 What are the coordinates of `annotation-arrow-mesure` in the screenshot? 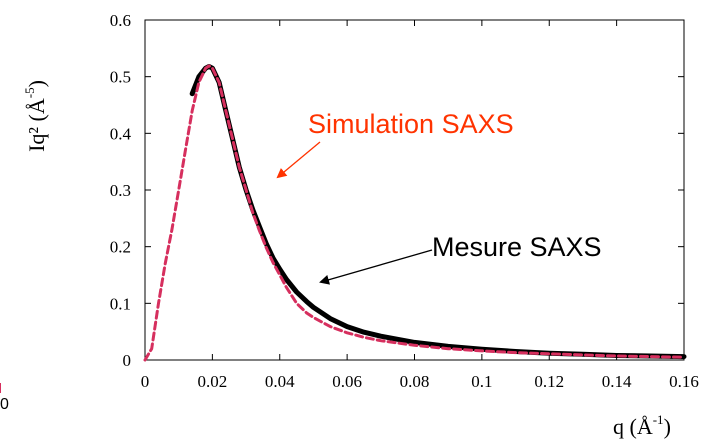 It's located at (376, 267).